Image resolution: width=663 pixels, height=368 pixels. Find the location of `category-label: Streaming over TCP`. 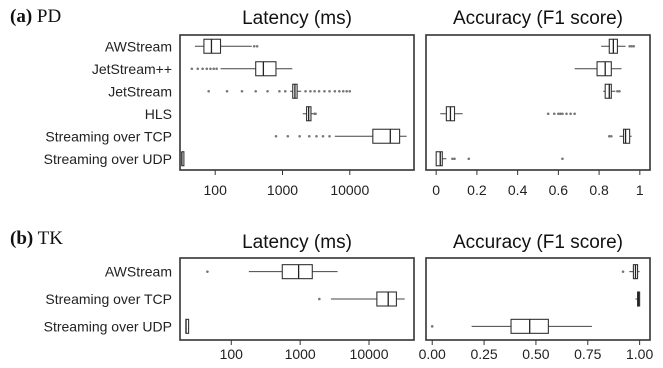

category-label: Streaming over TCP is located at coordinates (108, 136).